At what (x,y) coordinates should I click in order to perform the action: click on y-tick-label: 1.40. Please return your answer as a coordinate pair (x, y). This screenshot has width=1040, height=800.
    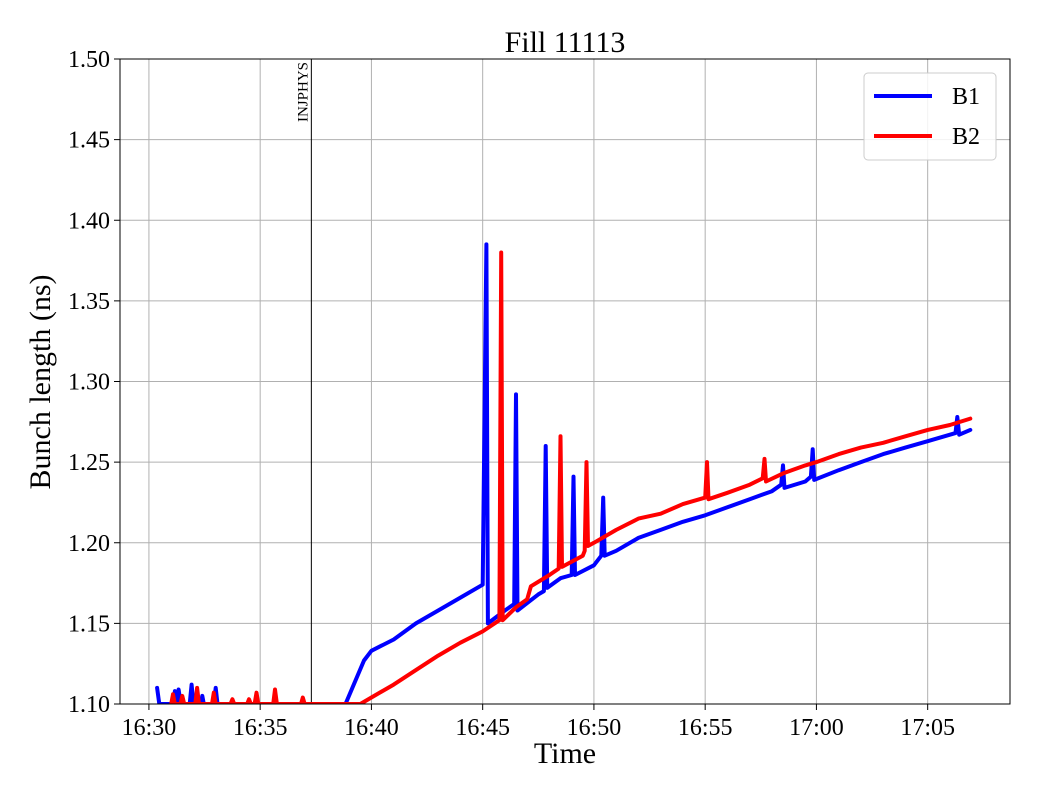
    Looking at the image, I should click on (89, 221).